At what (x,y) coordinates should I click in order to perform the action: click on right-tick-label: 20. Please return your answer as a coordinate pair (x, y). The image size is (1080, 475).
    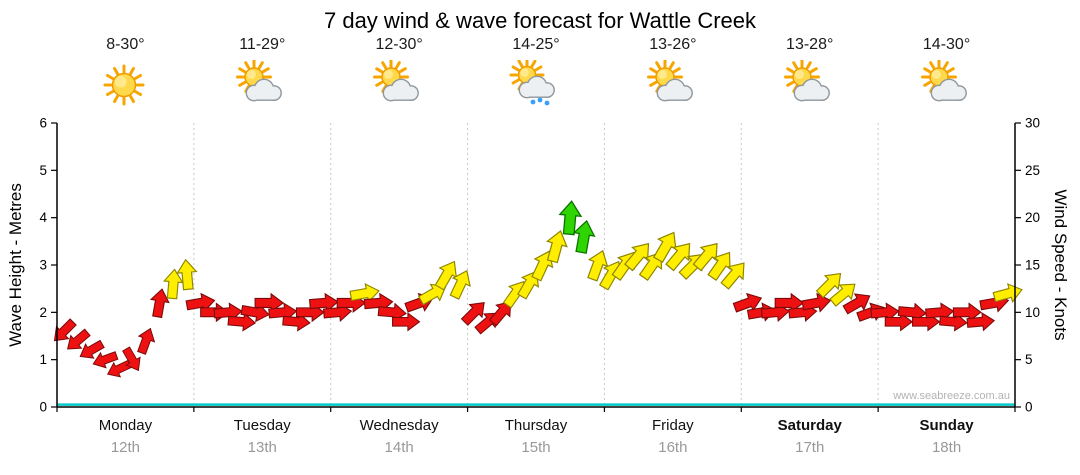
    Looking at the image, I should click on (1032, 217).